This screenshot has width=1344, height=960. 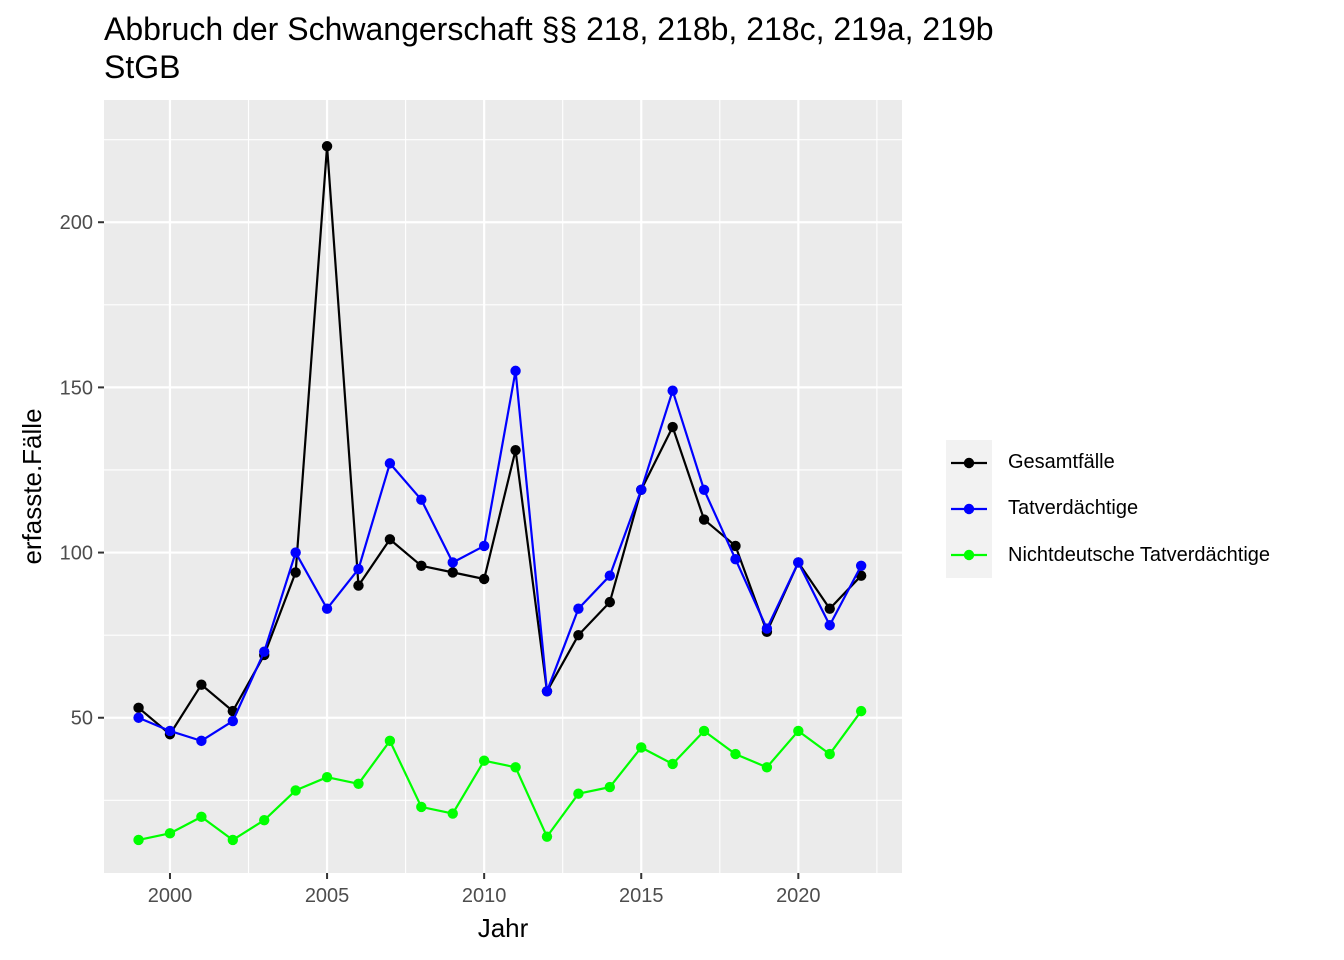 I want to click on legend, so click(x=969, y=509).